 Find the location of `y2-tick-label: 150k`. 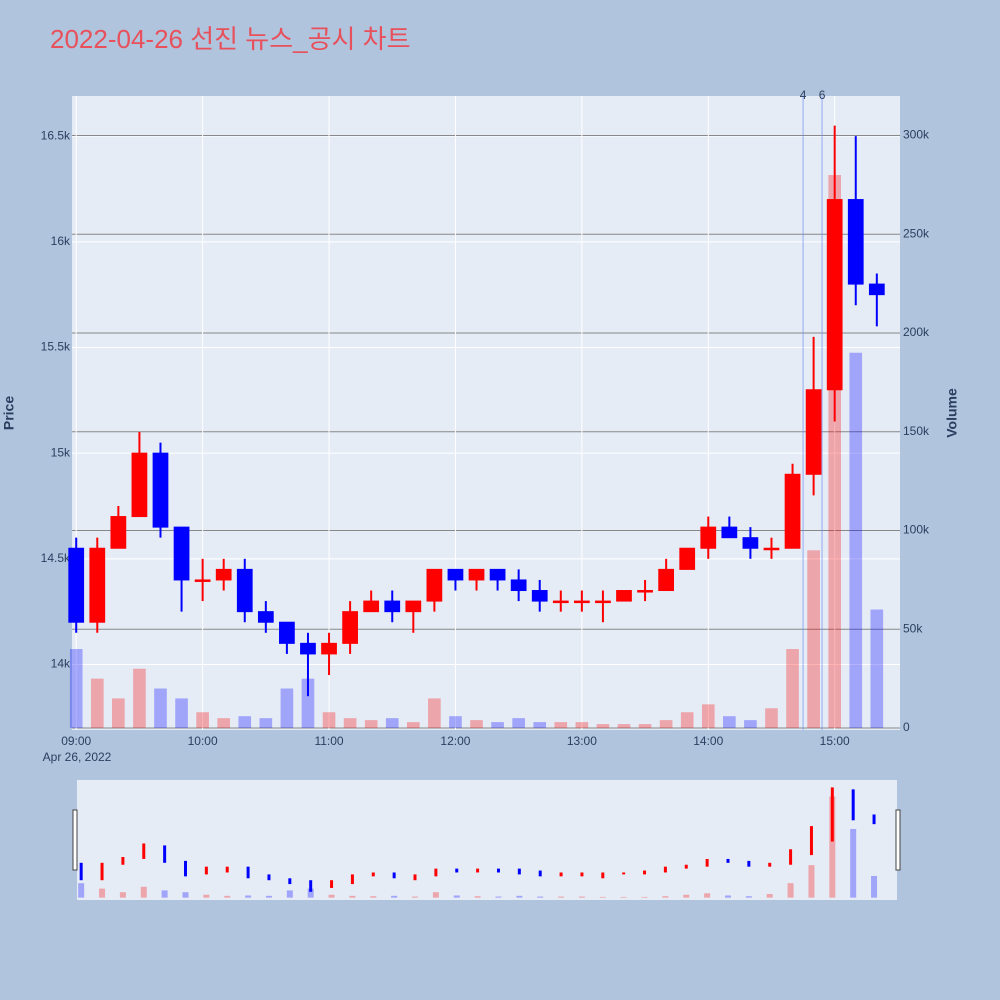

y2-tick-label: 150k is located at coordinates (916, 431).